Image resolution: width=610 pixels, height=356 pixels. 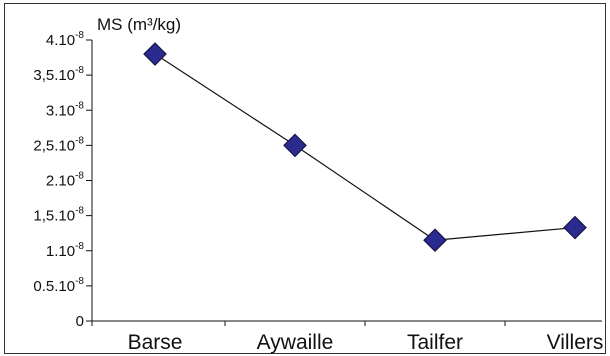 What do you see at coordinates (575, 342) in the screenshot?
I see `x-category-label: Villers` at bounding box center [575, 342].